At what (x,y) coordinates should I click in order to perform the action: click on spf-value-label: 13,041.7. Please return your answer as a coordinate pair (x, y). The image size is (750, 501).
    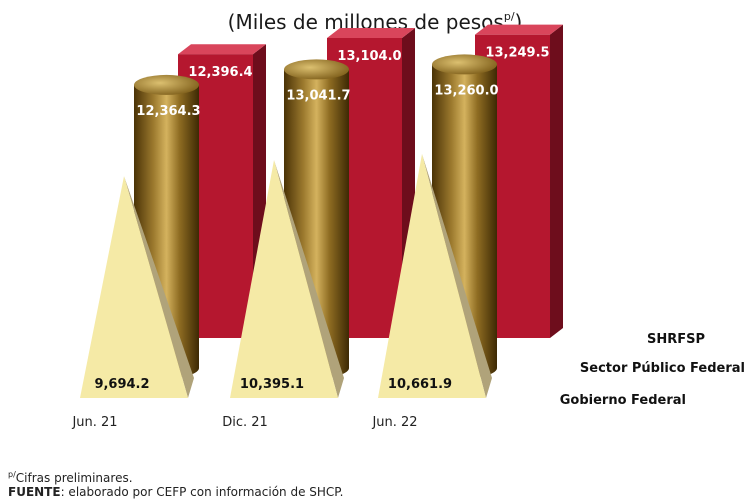
    Looking at the image, I should click on (318, 95).